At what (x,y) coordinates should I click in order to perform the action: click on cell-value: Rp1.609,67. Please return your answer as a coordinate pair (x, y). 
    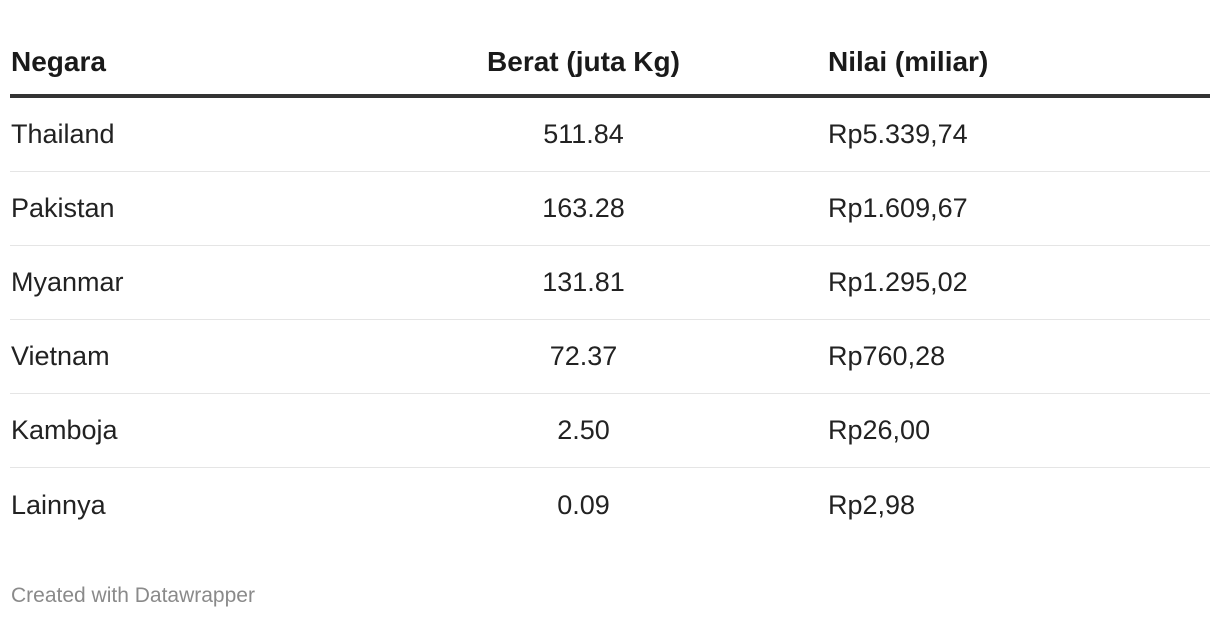
    Looking at the image, I should click on (898, 208).